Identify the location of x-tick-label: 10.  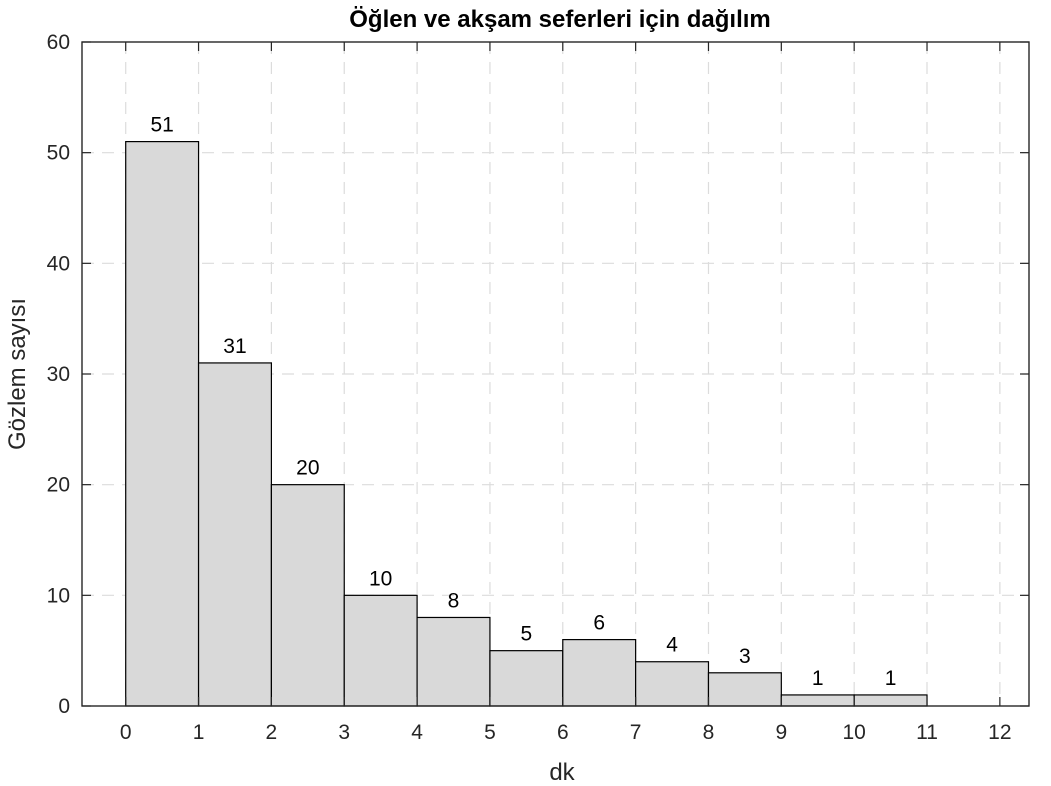
(853, 732).